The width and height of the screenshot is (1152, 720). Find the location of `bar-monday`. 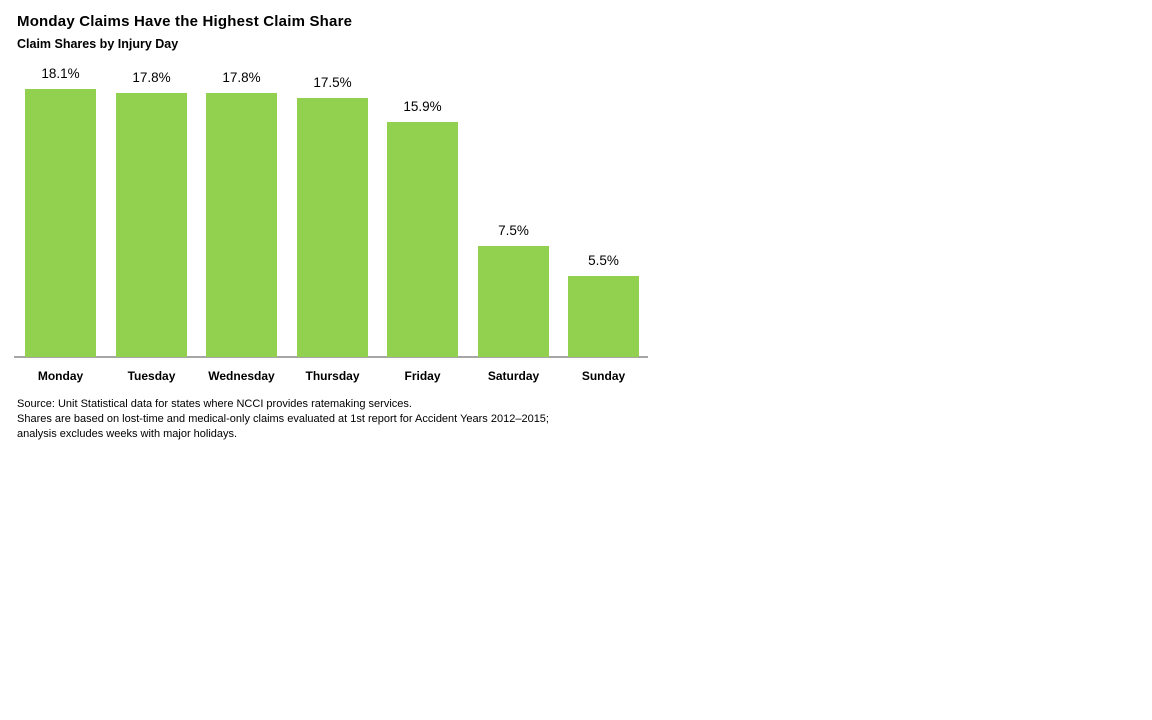

bar-monday is located at coordinates (60, 223).